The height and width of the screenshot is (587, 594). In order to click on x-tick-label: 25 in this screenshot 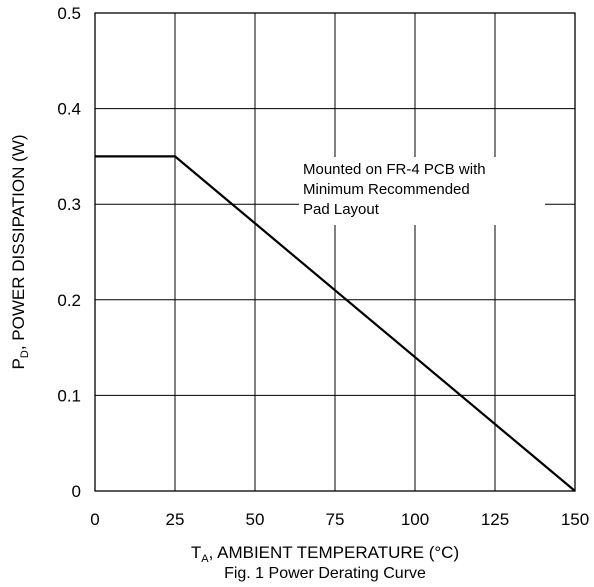, I will do `click(175, 519)`.